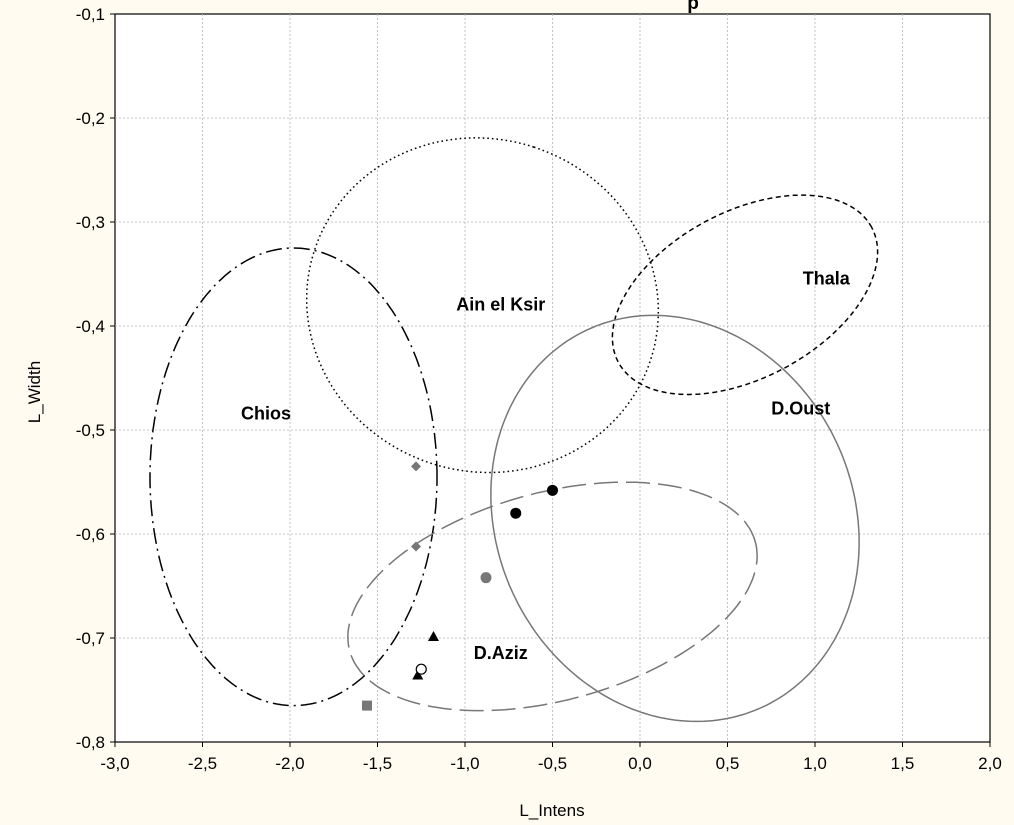 The image size is (1014, 825). I want to click on ellipse-d-aziz, so click(552, 596).